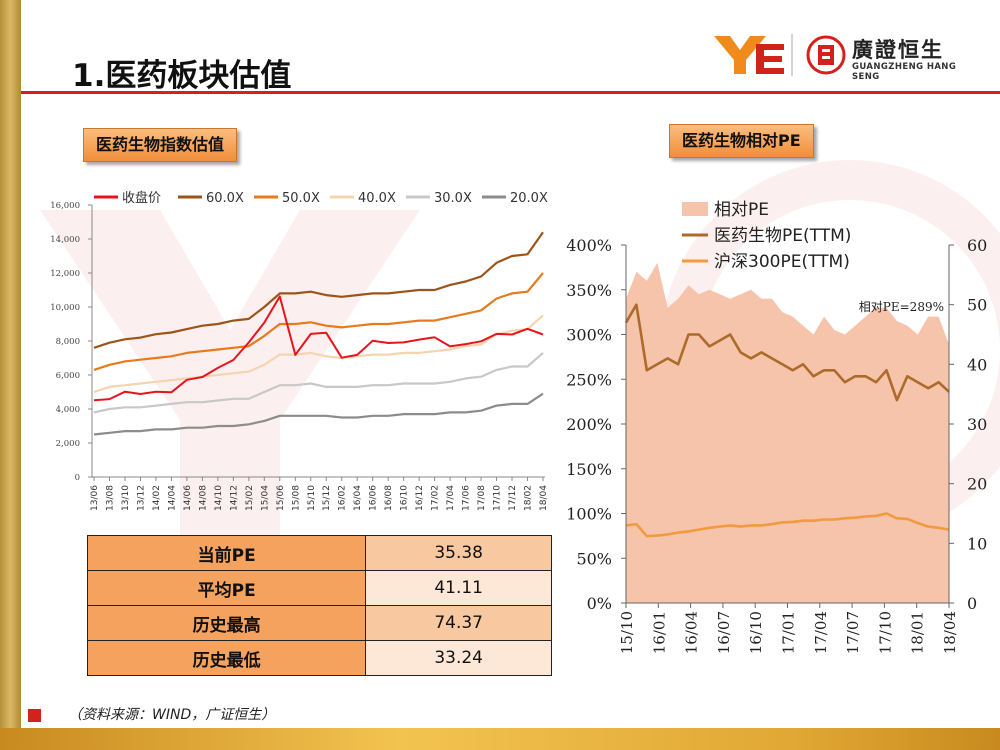  Describe the element at coordinates (110, 498) in the screenshot. I see `x-tick-label: 13/08` at that location.